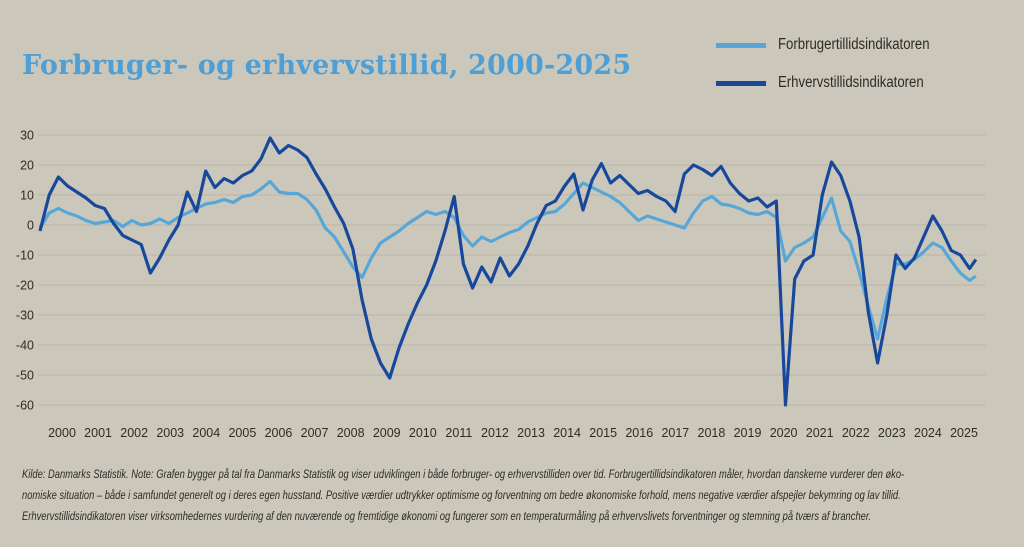 The height and width of the screenshot is (547, 1024). I want to click on y-tick-label: 30, so click(27, 136).